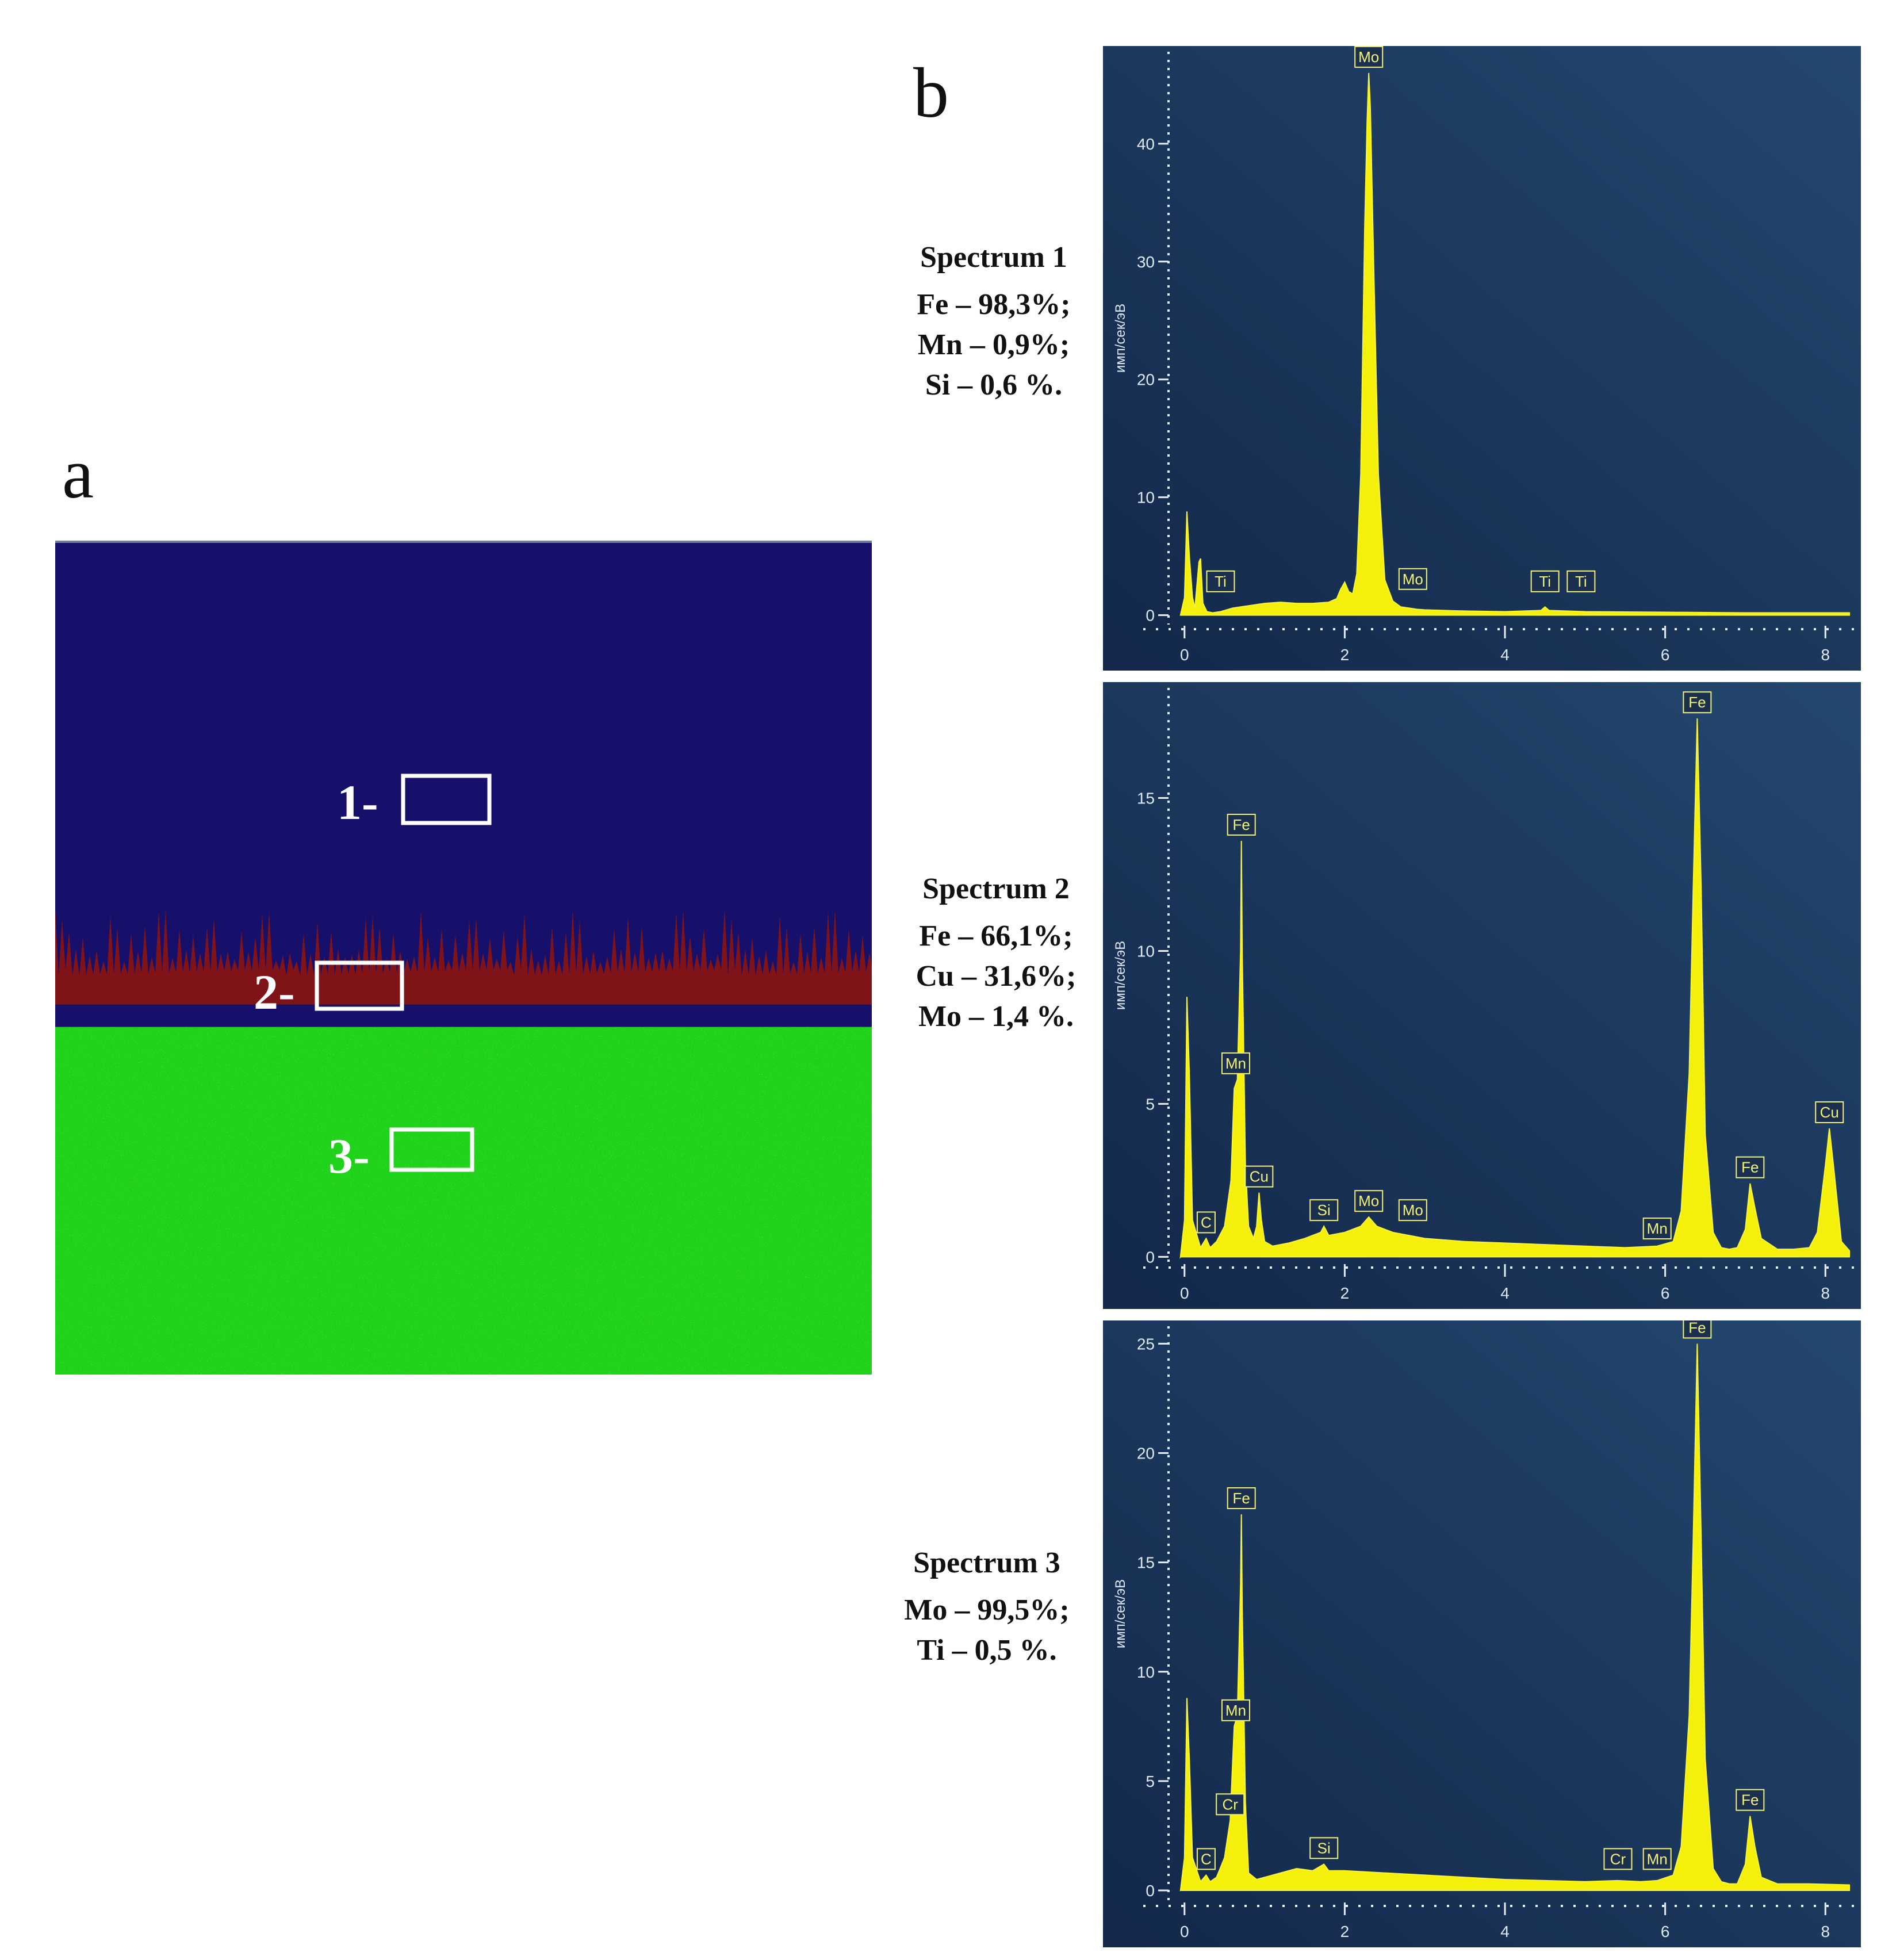 This screenshot has height=1960, width=1877. I want to click on spectrum-1-chart: 0 10 20 30 40 0 2 4 6 8 имп/сек/эВ Ti Mo Mo Ti Ti, so click(1482, 358).